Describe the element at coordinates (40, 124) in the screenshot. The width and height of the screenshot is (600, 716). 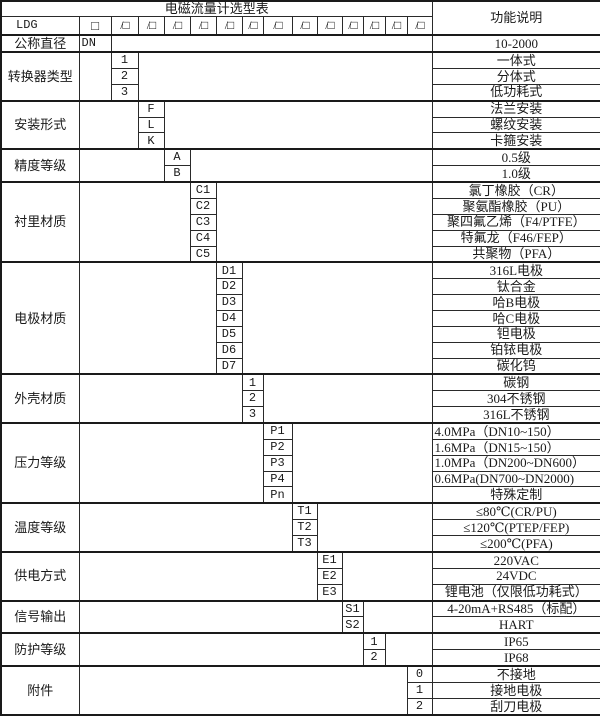
I see `category-label-installation: 安装形式` at that location.